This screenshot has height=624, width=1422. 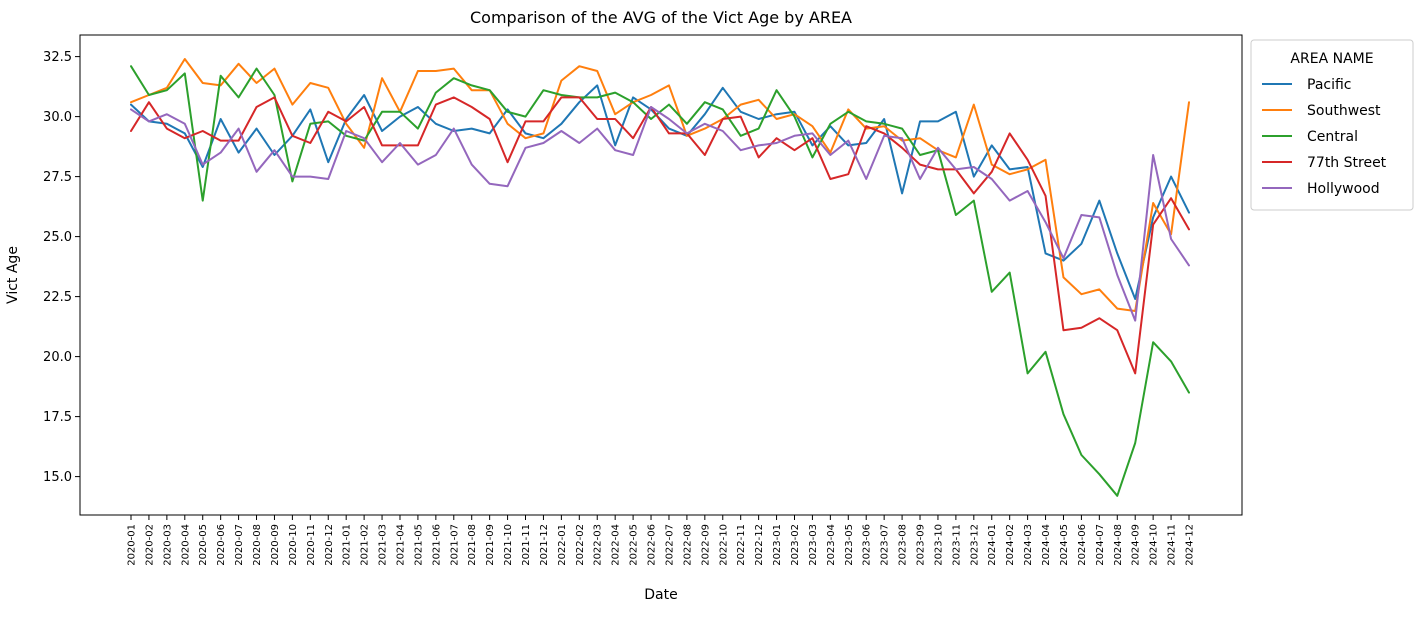 What do you see at coordinates (652, 545) in the screenshot?
I see `x-tick-label: 2022-06` at bounding box center [652, 545].